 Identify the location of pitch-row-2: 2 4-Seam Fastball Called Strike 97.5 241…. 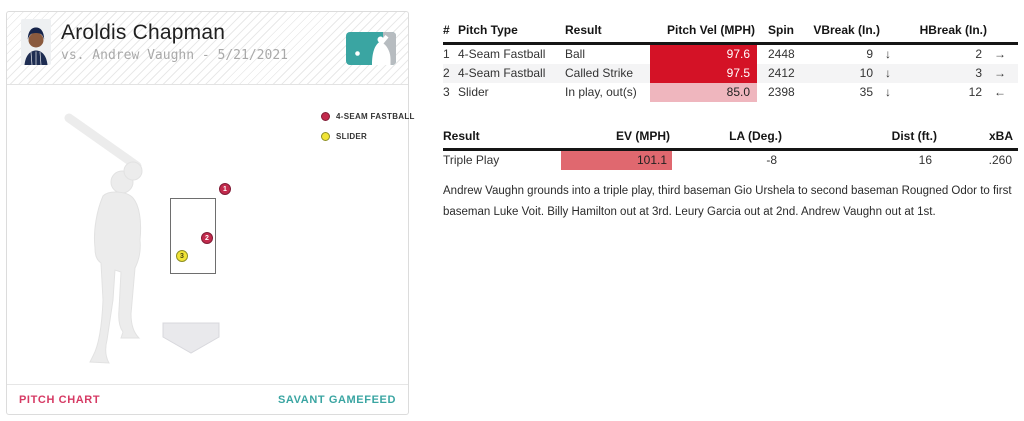
(730, 73).